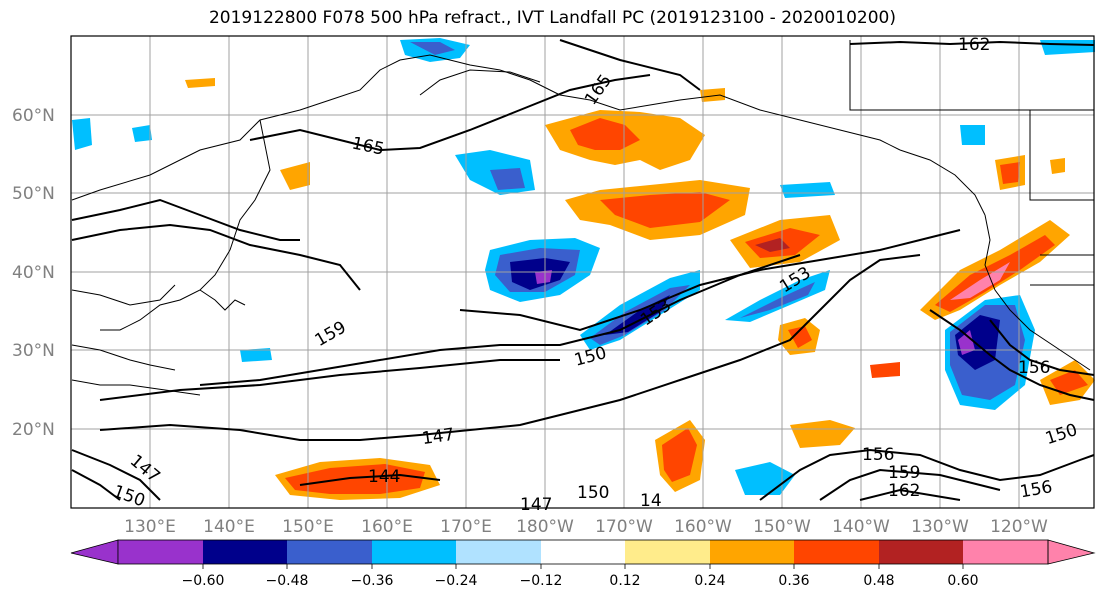 The image size is (1105, 601). Describe the element at coordinates (962, 581) in the screenshot. I see `colorbar-tick: 0.60` at that location.